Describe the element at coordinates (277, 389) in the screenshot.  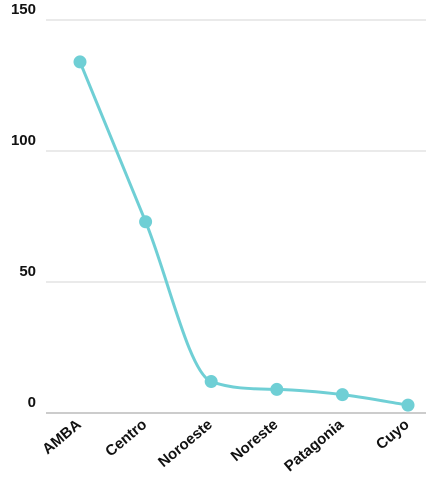
I see `data-point-noreste` at that location.